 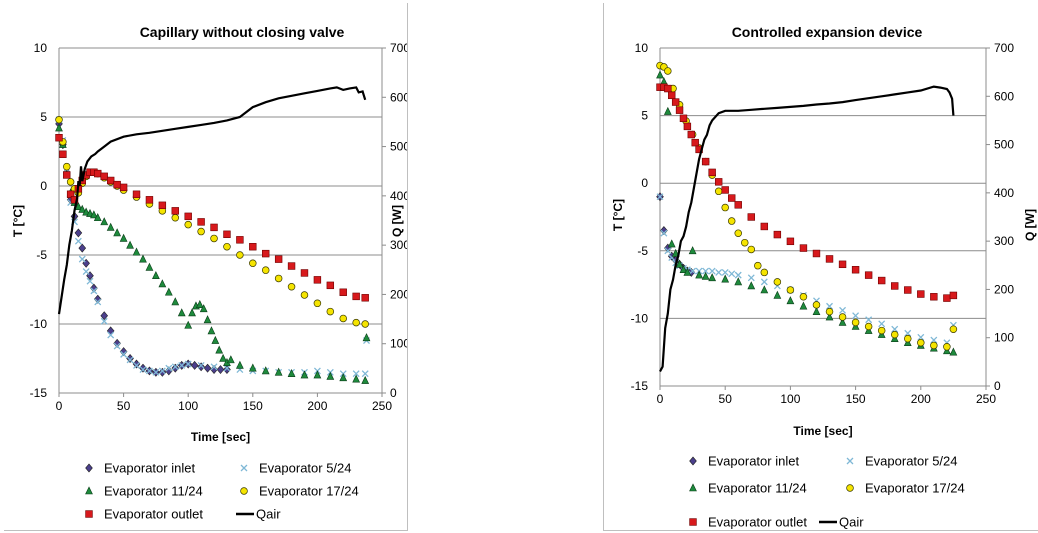 I want to click on x-axis-title: Time [sec], so click(x=822, y=431).